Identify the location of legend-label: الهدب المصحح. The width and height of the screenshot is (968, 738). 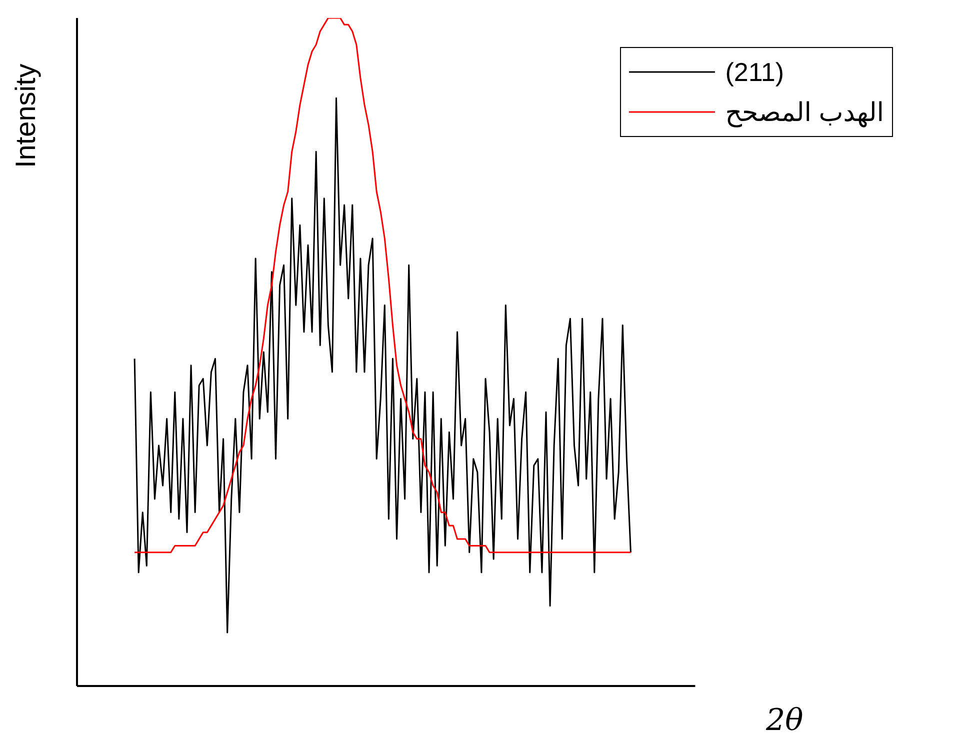
(804, 112).